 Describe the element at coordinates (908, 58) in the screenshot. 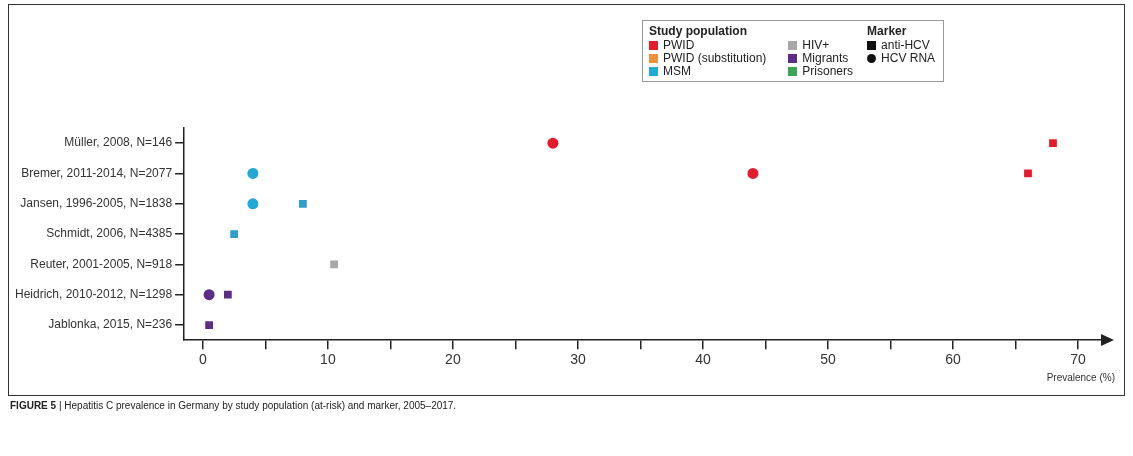

I see `text: HCV RNA` at that location.